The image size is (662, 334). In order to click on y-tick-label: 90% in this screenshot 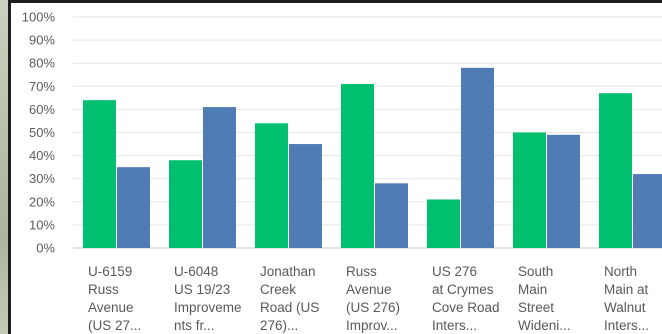, I will do `click(42, 40)`.